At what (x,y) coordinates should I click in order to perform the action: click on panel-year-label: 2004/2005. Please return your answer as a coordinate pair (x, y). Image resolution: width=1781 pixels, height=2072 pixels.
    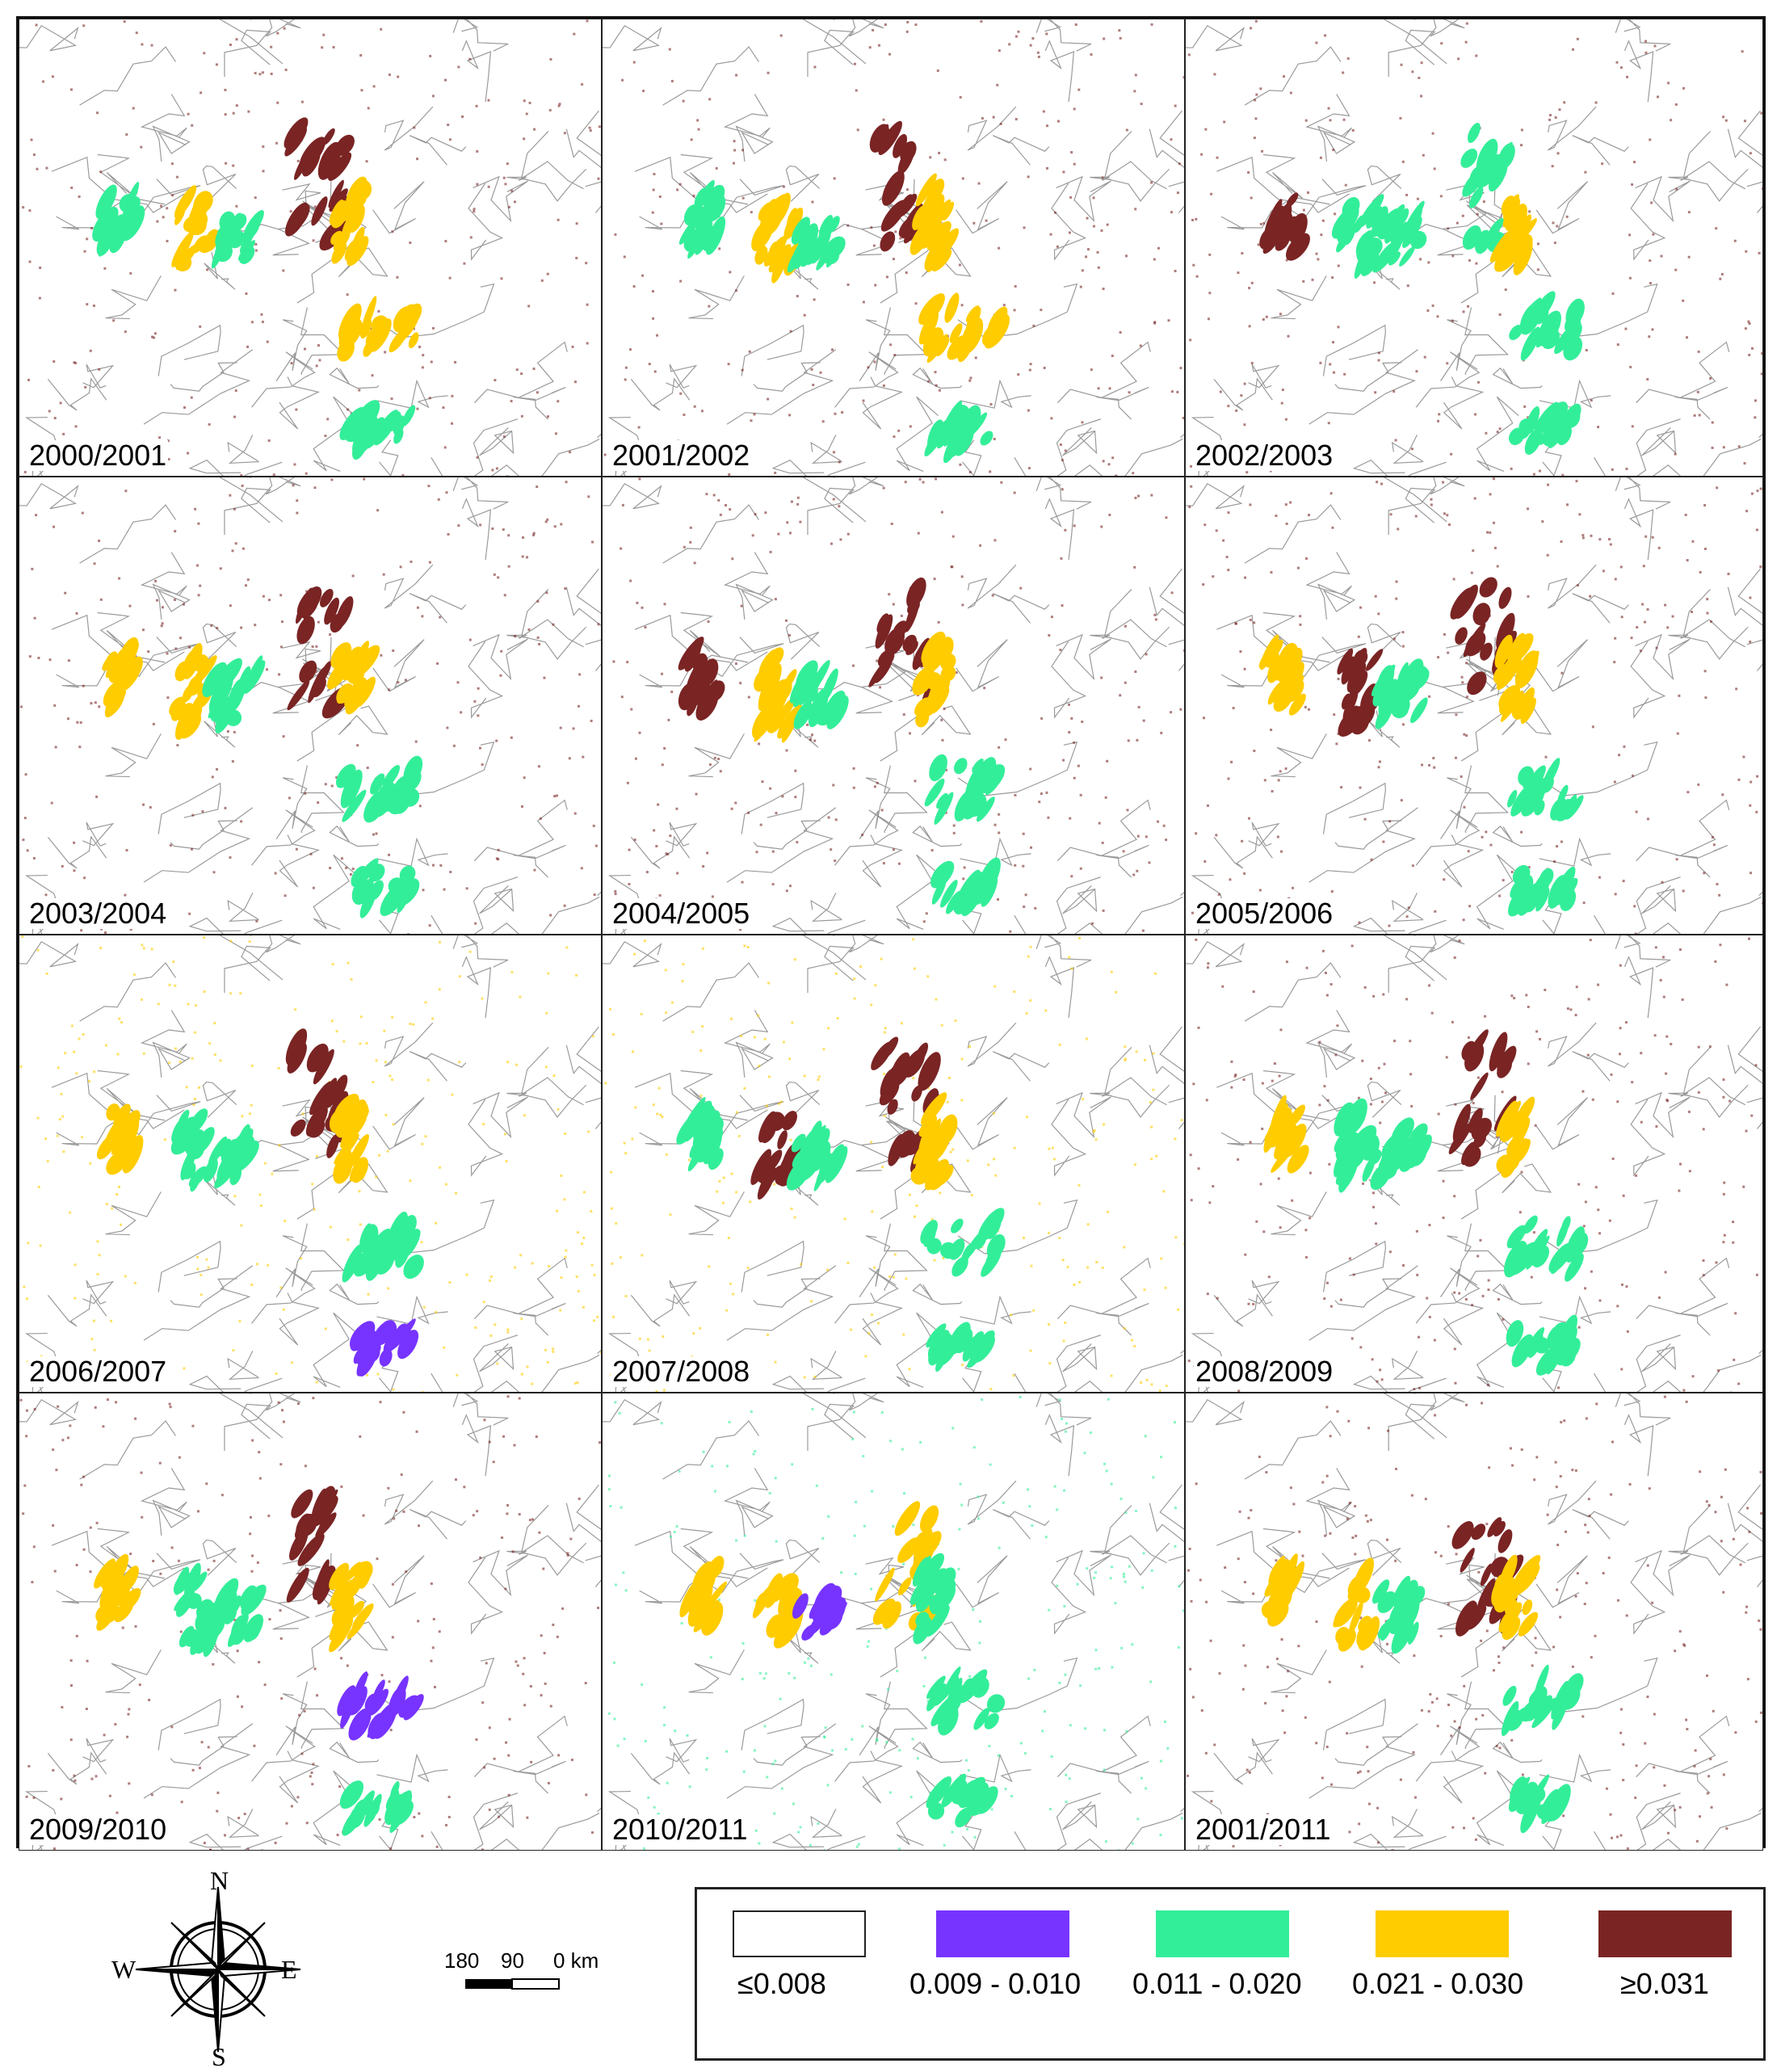
    Looking at the image, I should click on (681, 913).